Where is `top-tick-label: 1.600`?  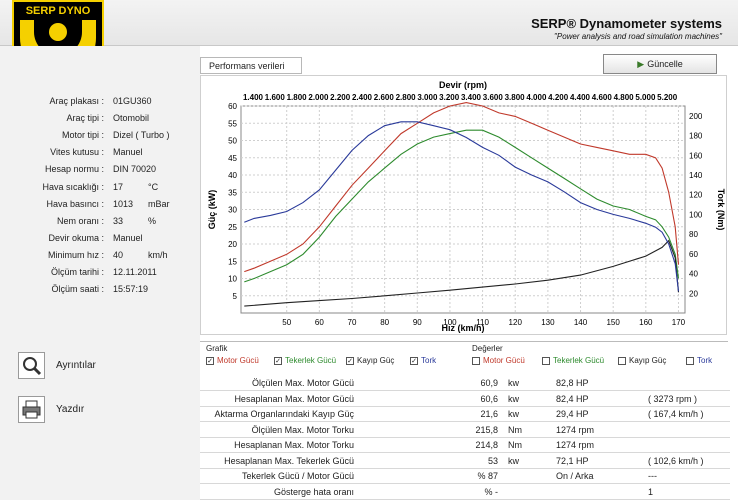 top-tick-label: 1.600 is located at coordinates (275, 97).